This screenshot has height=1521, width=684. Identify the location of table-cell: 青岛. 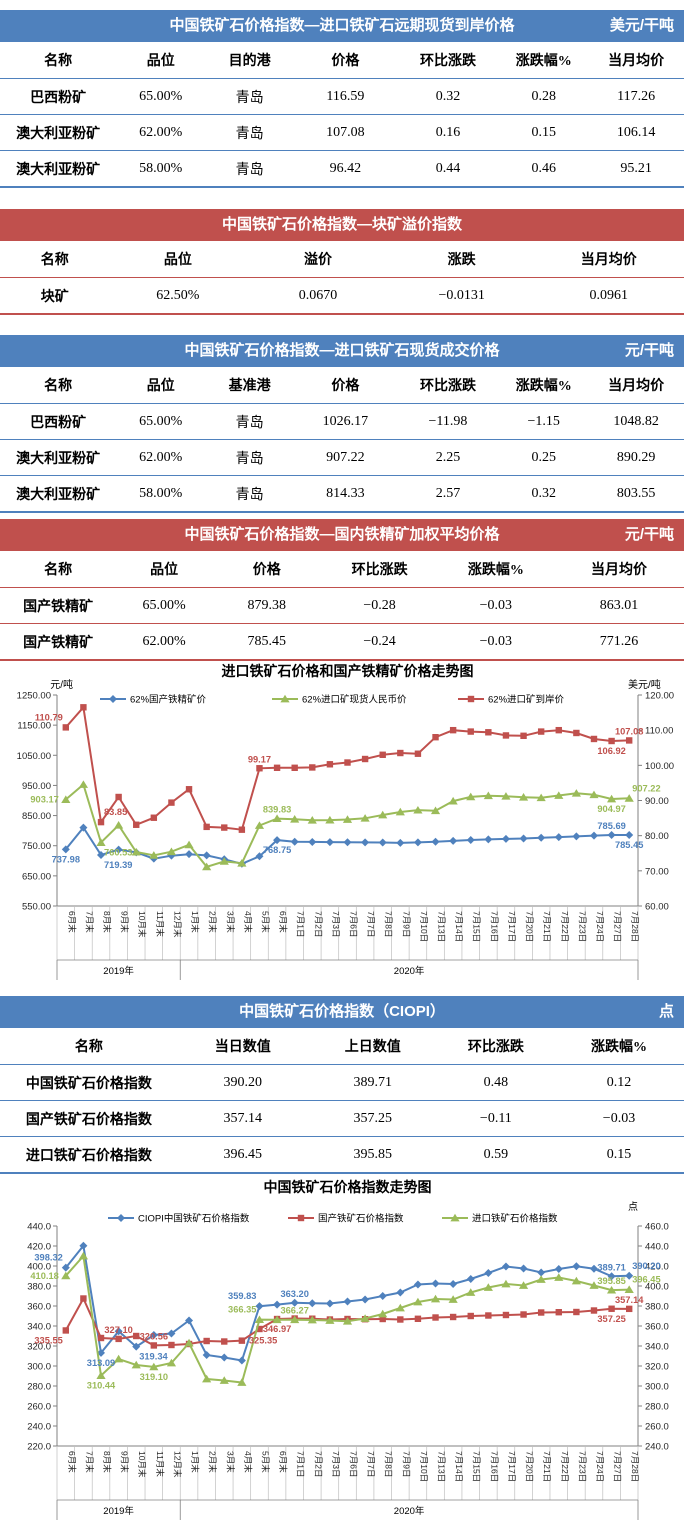
(250, 457).